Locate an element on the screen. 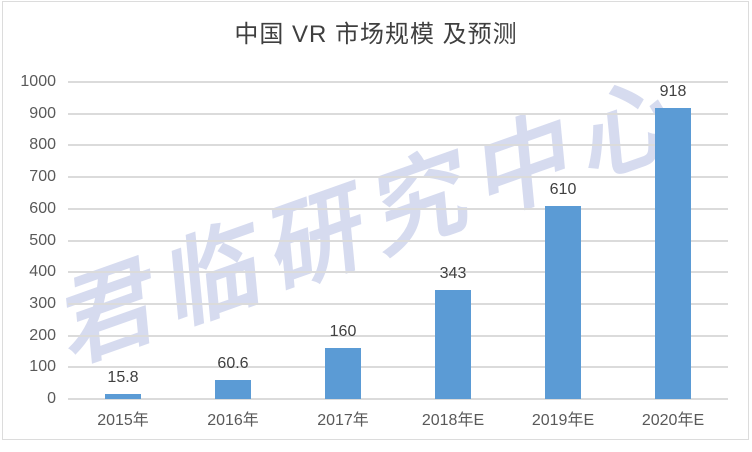 The width and height of the screenshot is (752, 452). y-axis-tick-label: 400 is located at coordinates (42, 272).